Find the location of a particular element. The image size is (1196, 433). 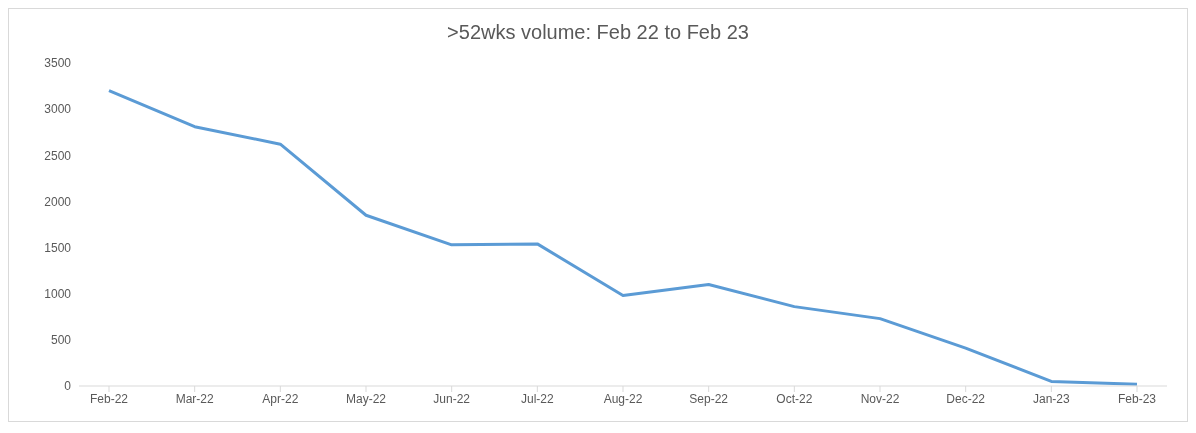

x-tick-label: Sep-22 is located at coordinates (709, 398).